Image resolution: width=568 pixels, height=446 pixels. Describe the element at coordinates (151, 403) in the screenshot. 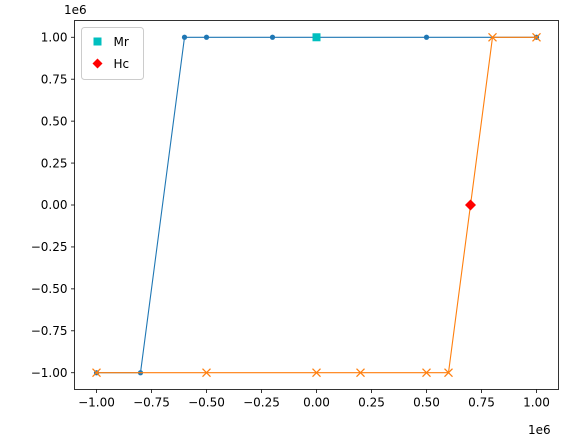

I see `x-tick-label: −0.75` at that location.